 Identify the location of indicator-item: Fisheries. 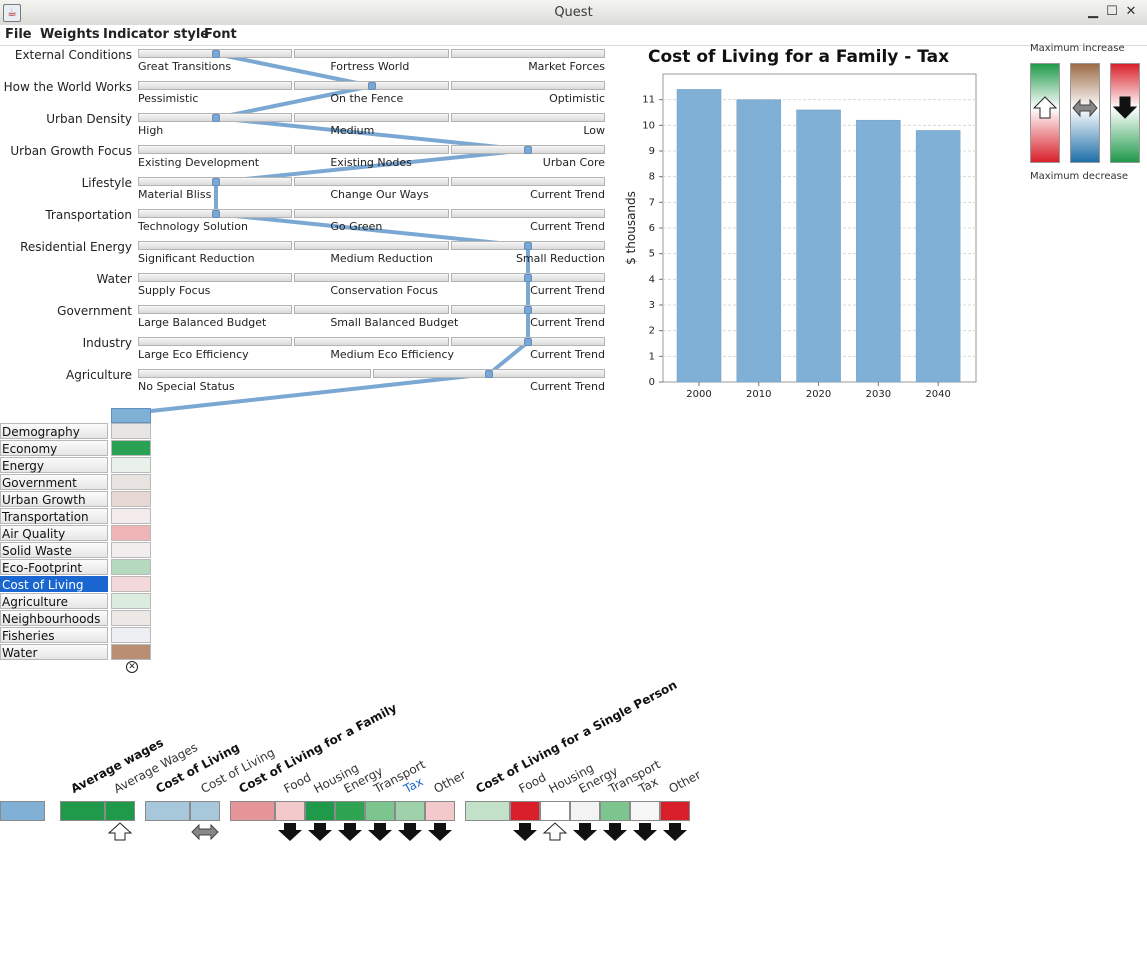
(54, 635).